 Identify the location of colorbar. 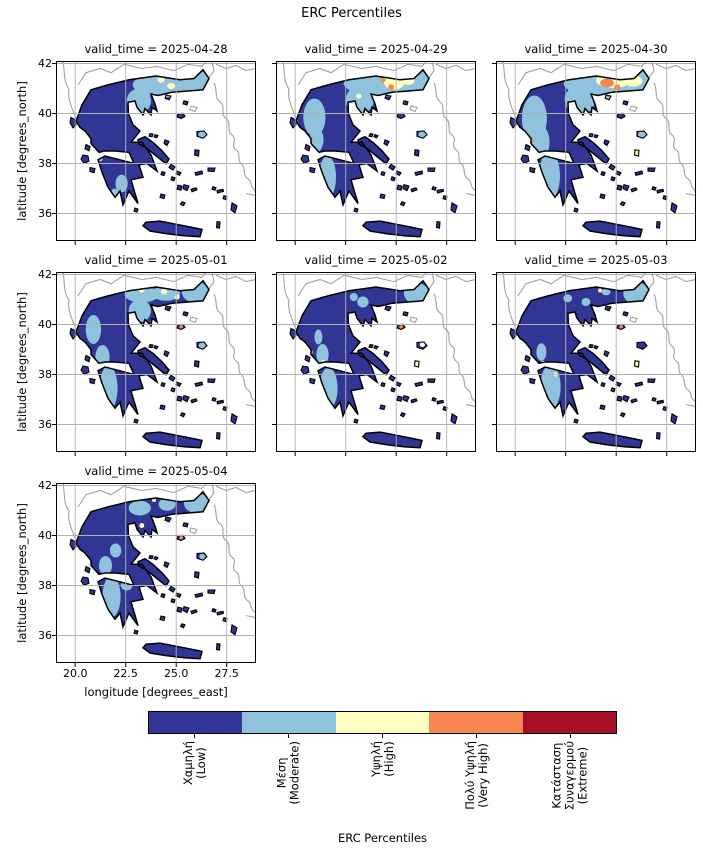
(382, 722).